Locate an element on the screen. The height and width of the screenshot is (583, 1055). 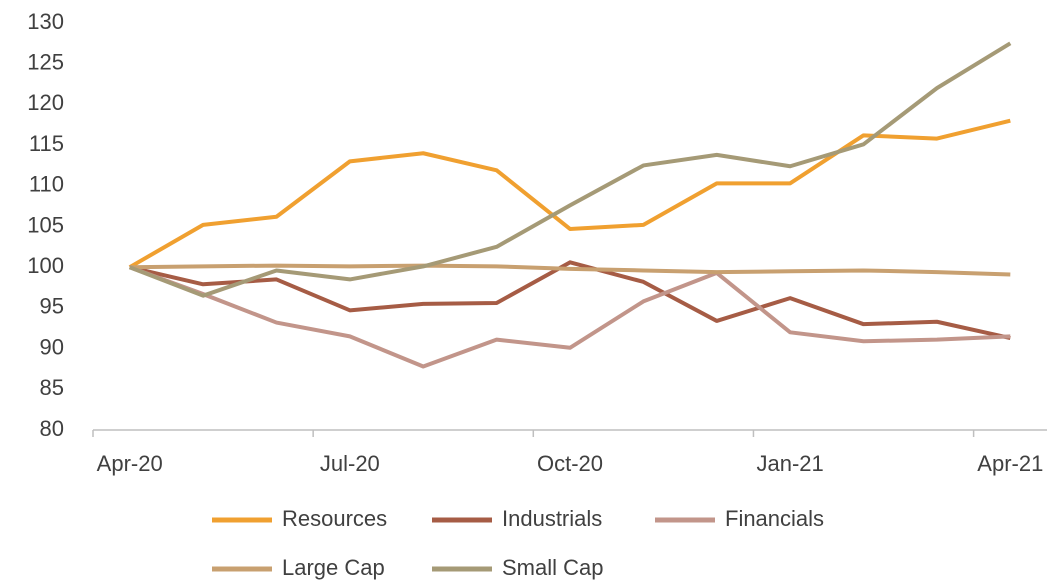
y-tick-label: 85 is located at coordinates (52, 387).